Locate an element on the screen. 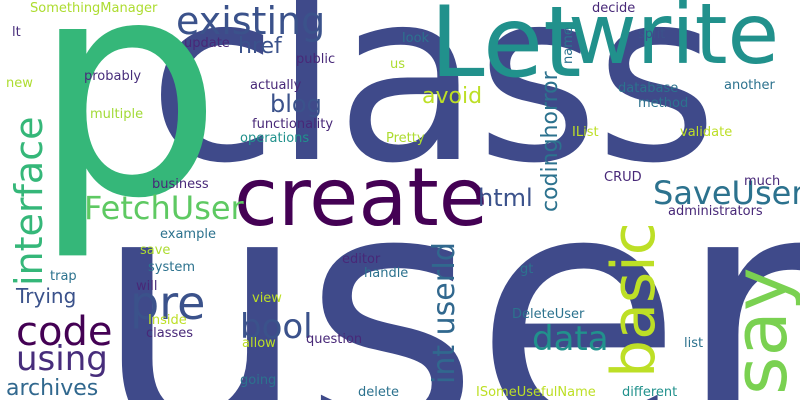 This screenshot has width=800, height=400. word-create: create is located at coordinates (361, 198).